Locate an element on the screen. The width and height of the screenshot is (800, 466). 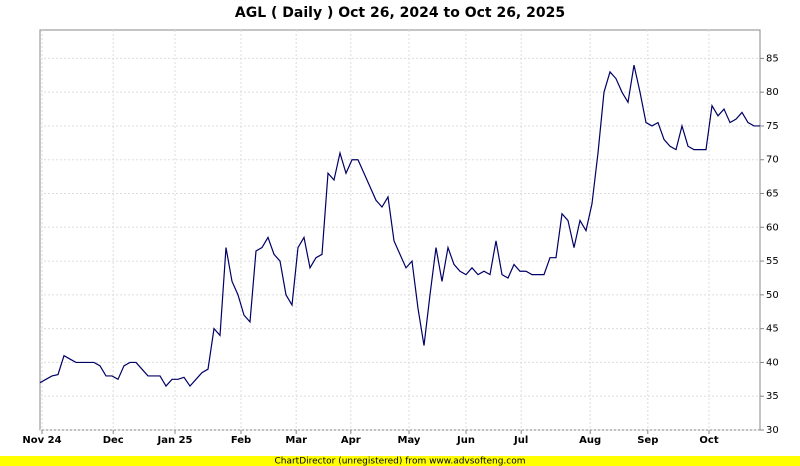
x-tick-label: Jan 25 is located at coordinates (175, 440).